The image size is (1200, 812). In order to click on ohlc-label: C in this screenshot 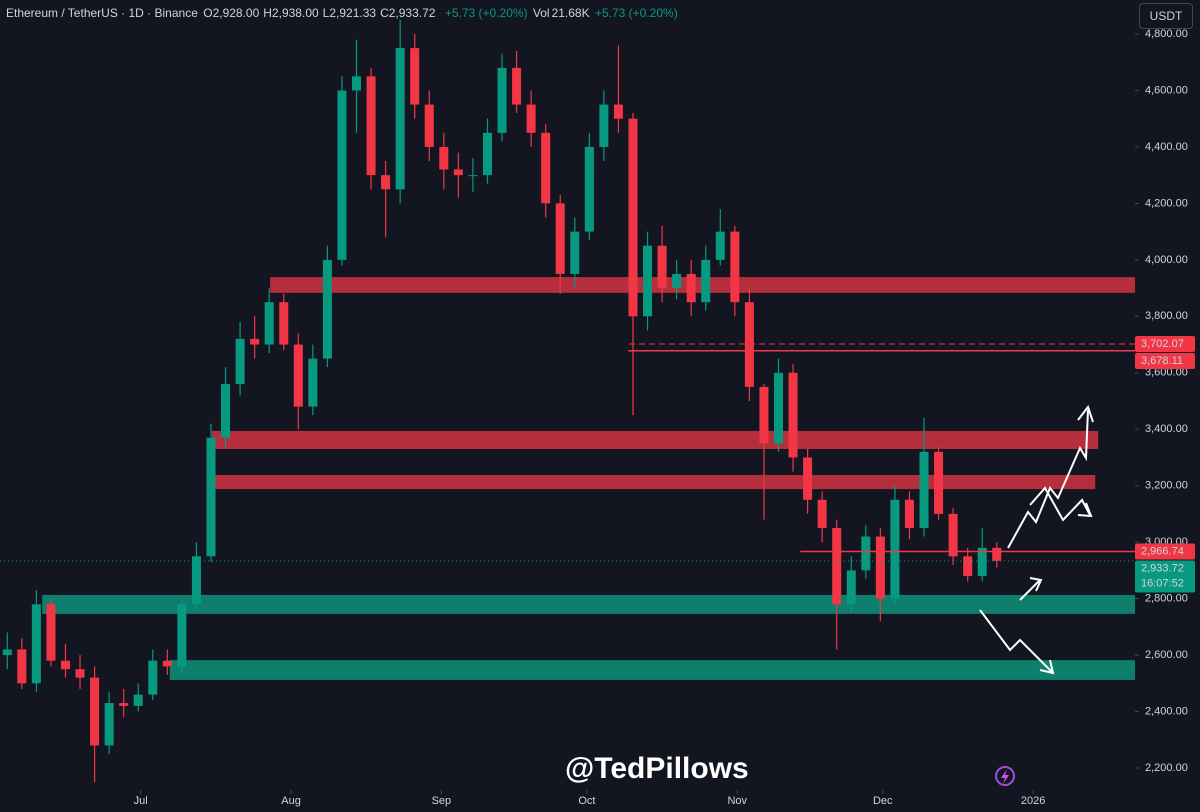, I will do `click(384, 13)`.